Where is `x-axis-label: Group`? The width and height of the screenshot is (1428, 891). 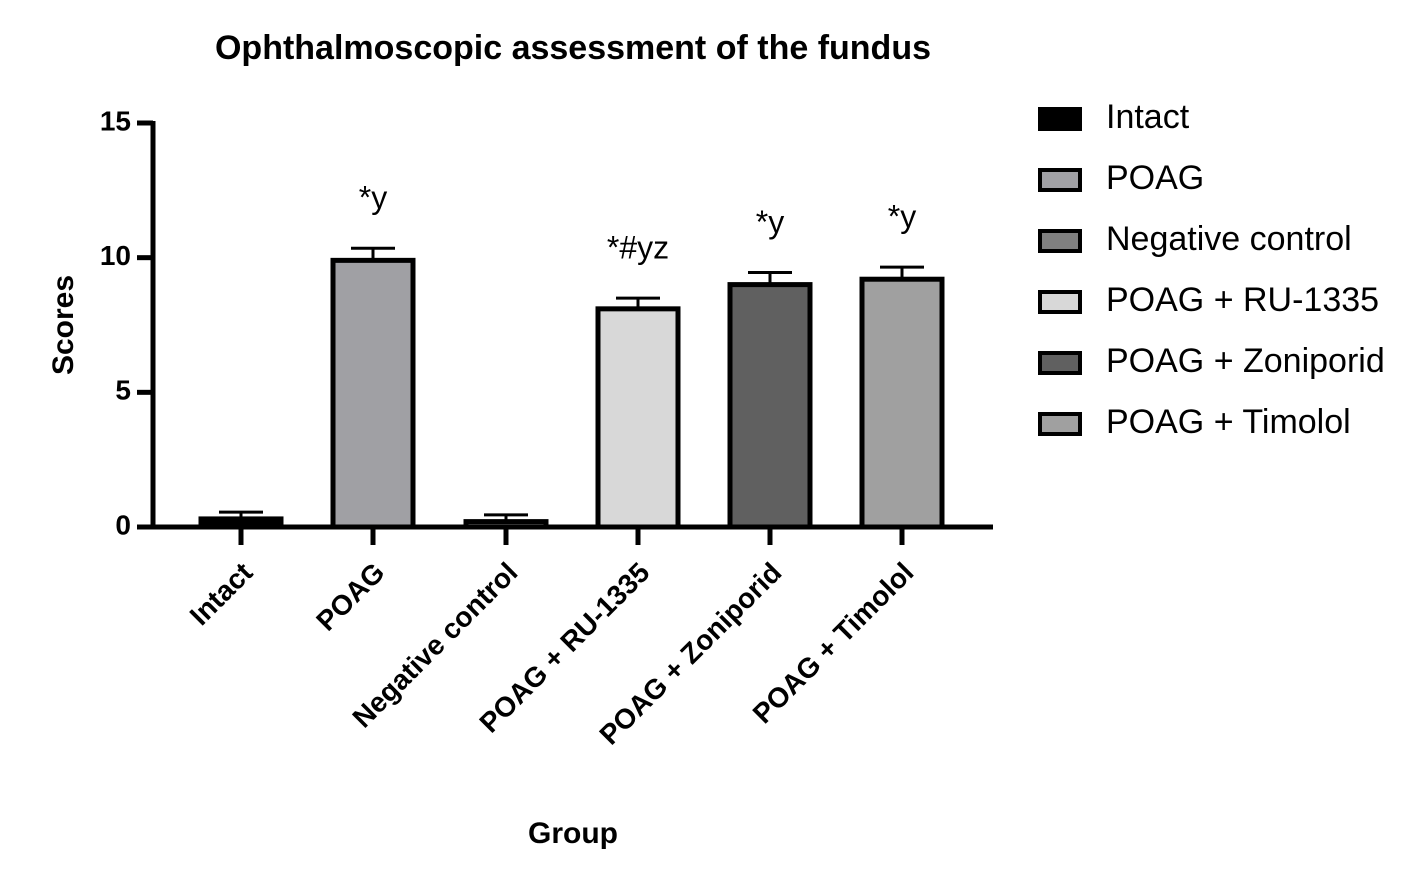
x-axis-label: Group is located at coordinates (573, 833).